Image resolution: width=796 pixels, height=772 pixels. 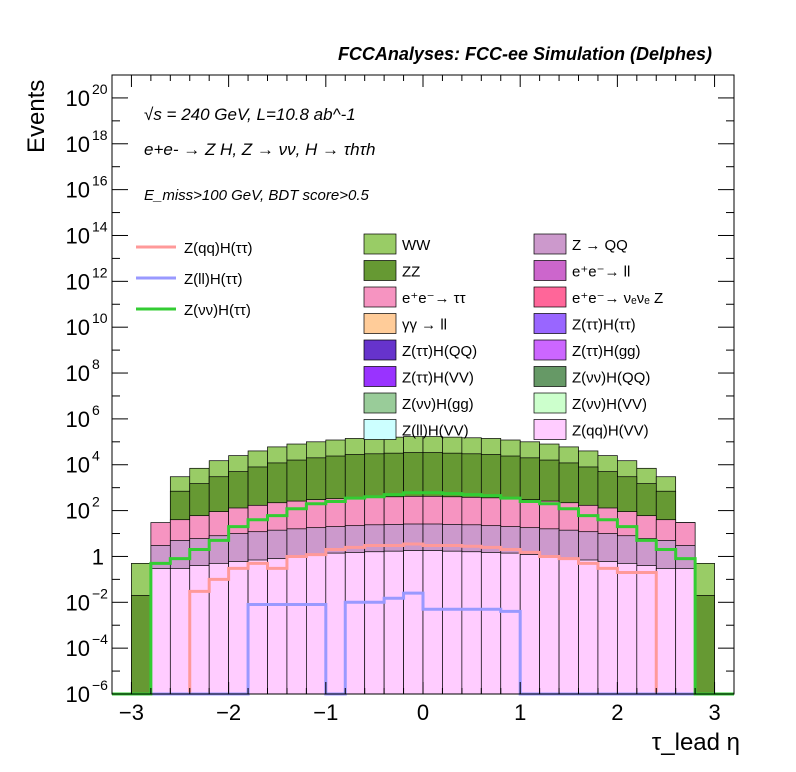 What do you see at coordinates (100, 593) in the screenshot?
I see `y-tick-label-exponent: −2` at bounding box center [100, 593].